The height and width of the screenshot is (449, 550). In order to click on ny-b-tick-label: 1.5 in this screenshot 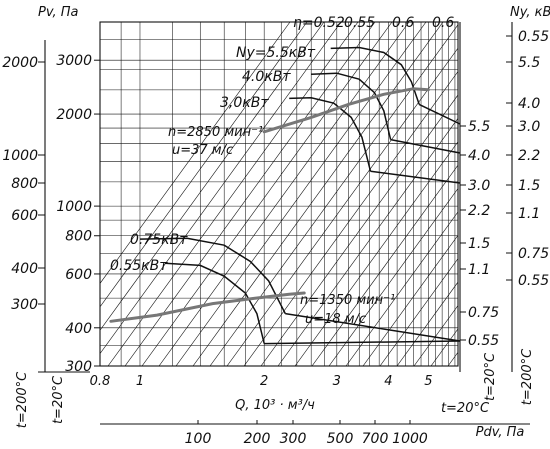, I will do `click(529, 186)`.